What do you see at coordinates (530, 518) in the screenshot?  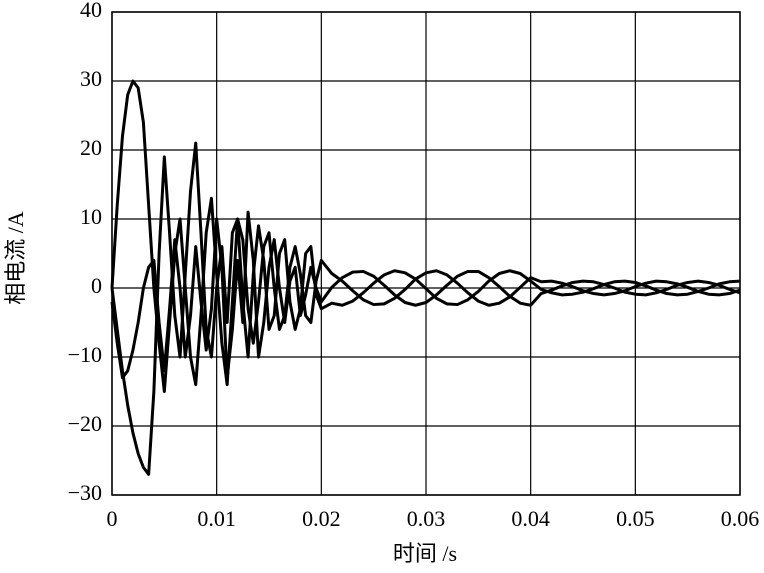 I see `x-tick-label: 0.04` at bounding box center [530, 518].